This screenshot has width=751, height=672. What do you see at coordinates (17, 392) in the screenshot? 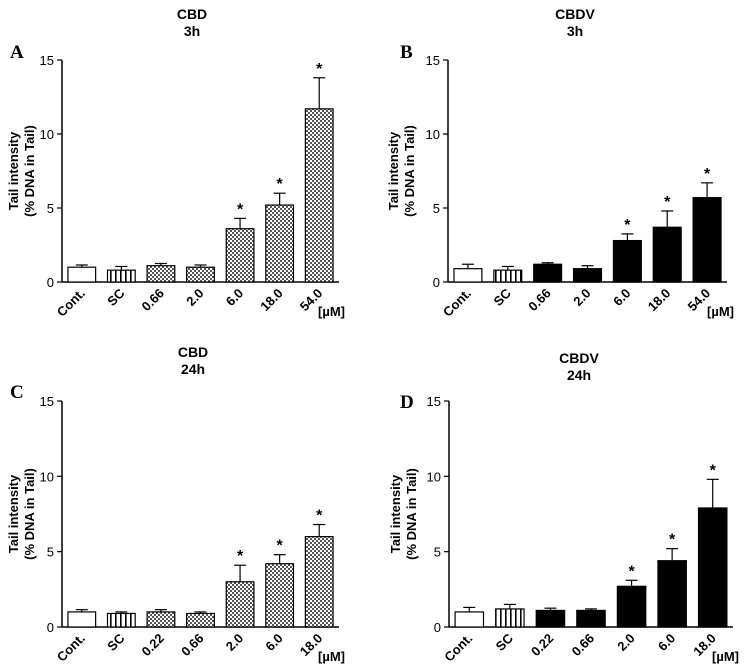
I see `panel-letter: C` at bounding box center [17, 392].